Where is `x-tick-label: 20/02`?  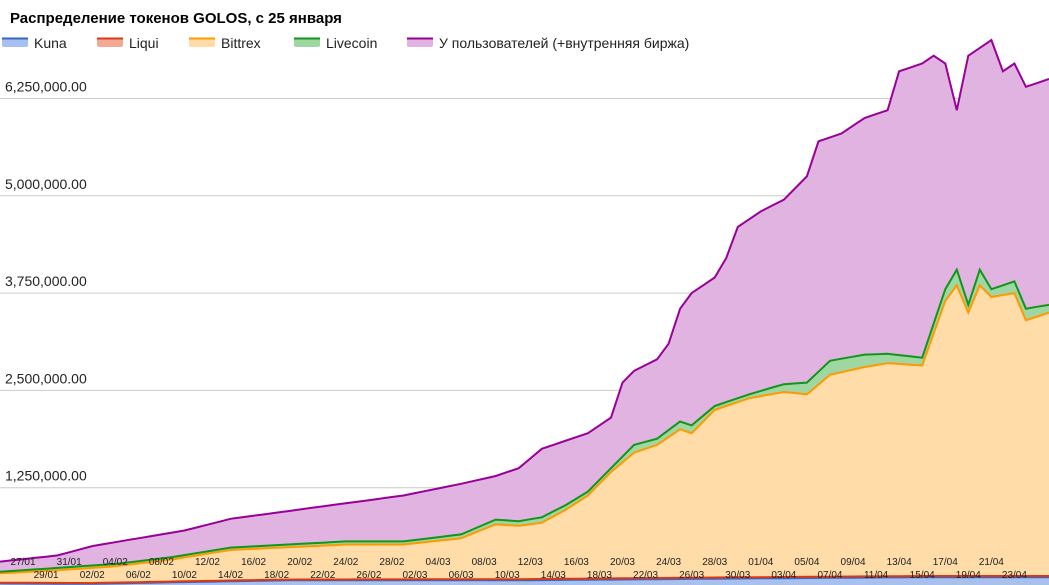 x-tick-label: 20/02 is located at coordinates (299, 562).